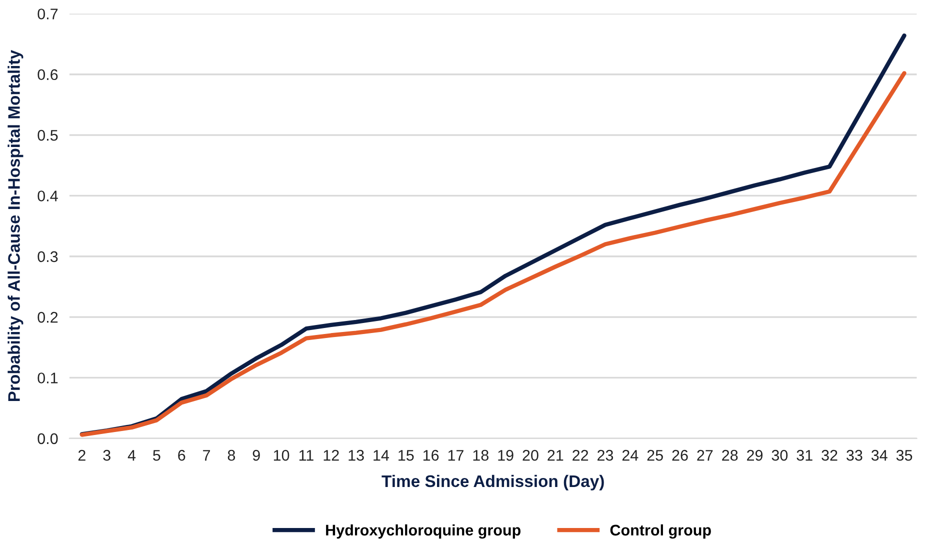 This screenshot has height=548, width=926. What do you see at coordinates (406, 455) in the screenshot?
I see `x-tick-label: 15` at bounding box center [406, 455].